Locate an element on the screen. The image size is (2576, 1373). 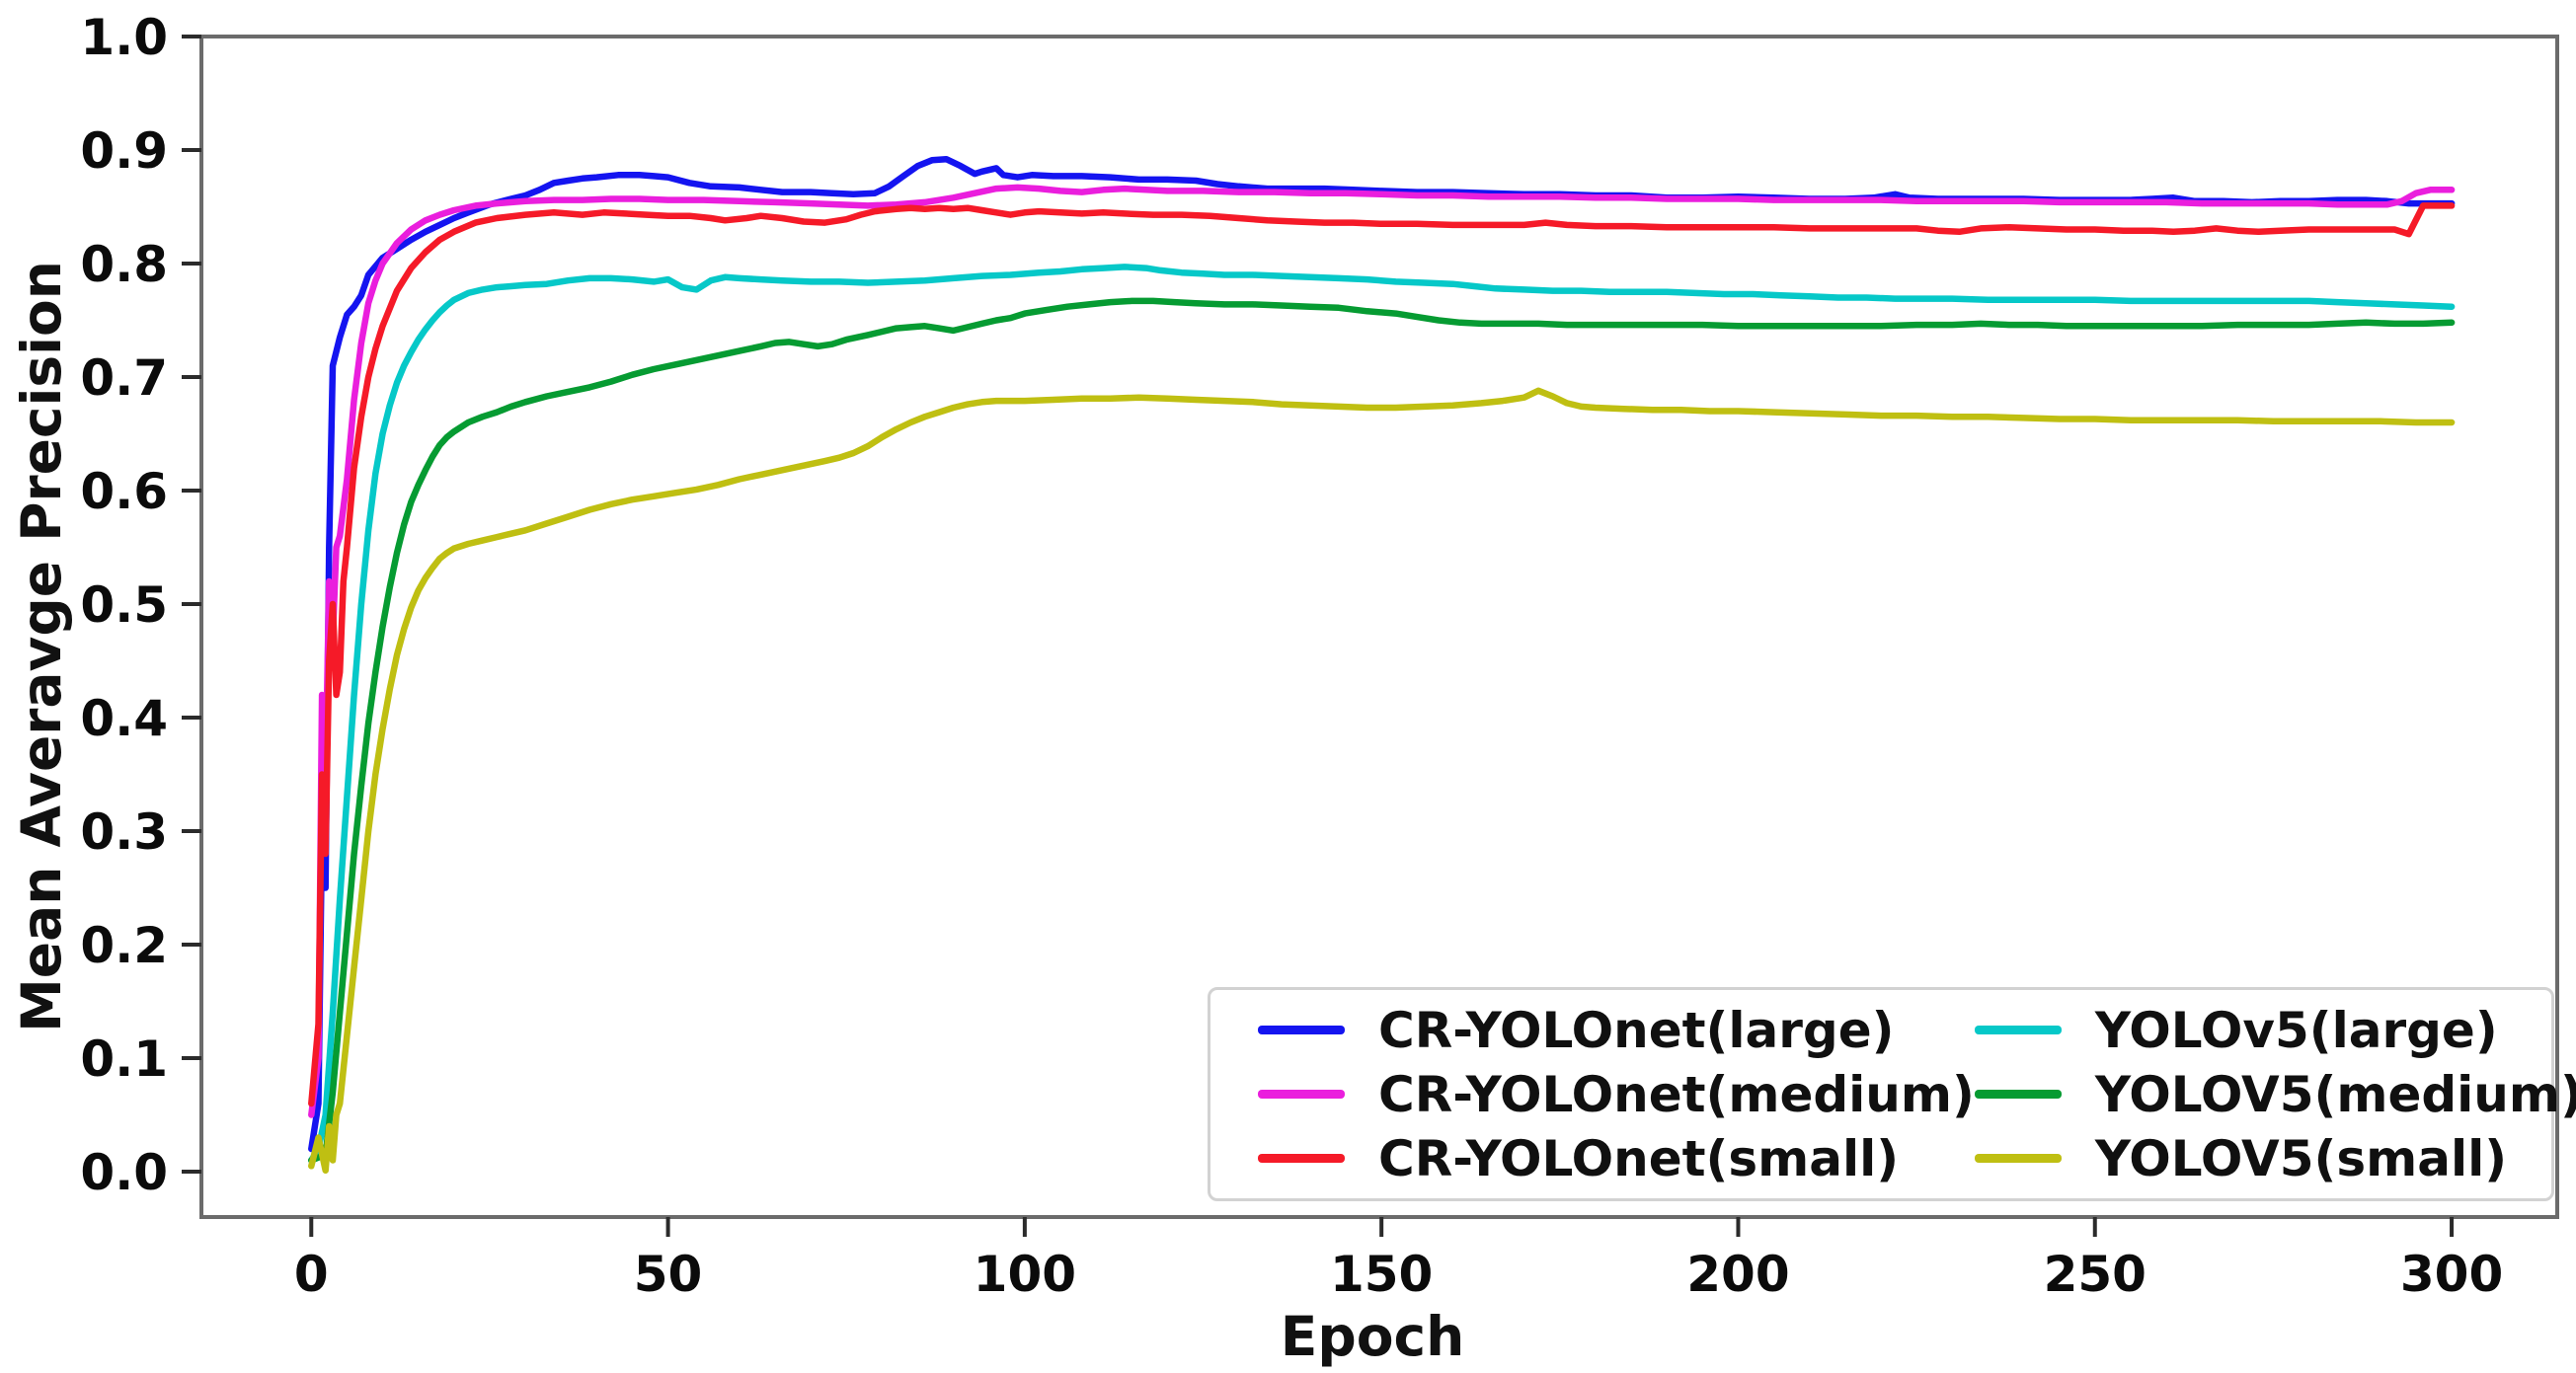
x-tick-label: 200 is located at coordinates (1737, 1274).